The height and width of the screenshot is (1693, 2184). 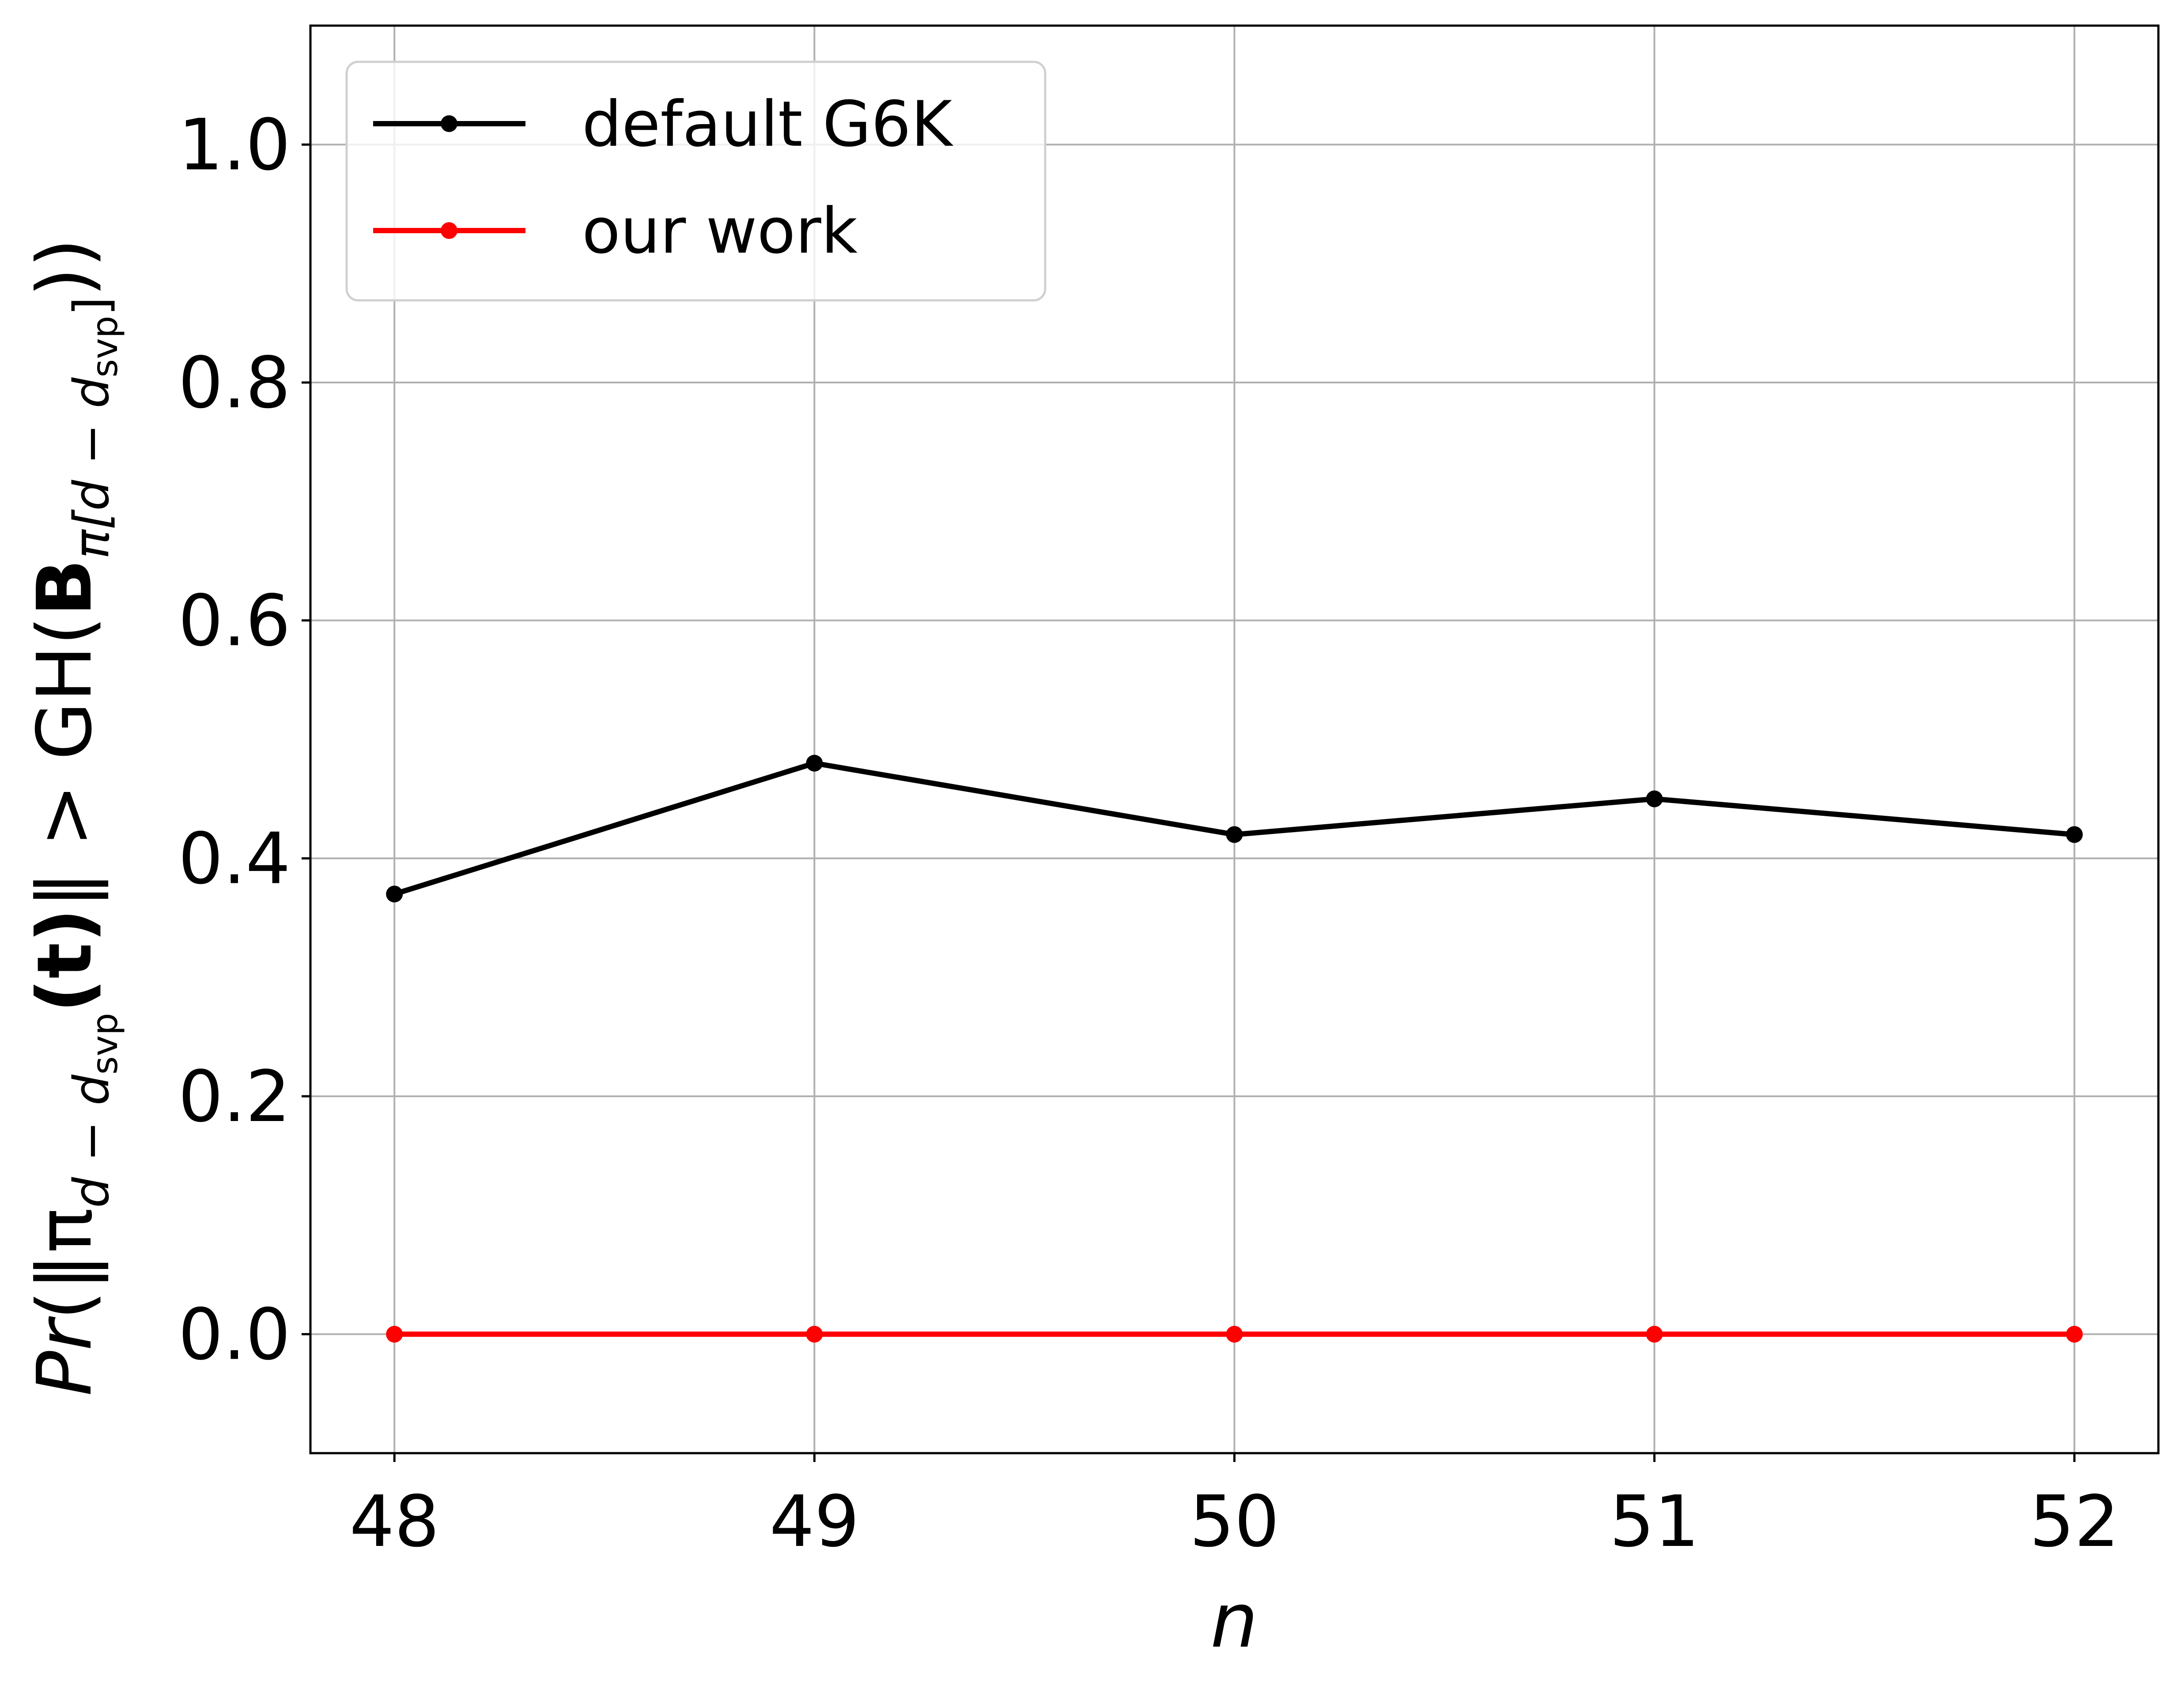 What do you see at coordinates (768, 124) in the screenshot?
I see `legend-label-default-g6k: default G6K` at bounding box center [768, 124].